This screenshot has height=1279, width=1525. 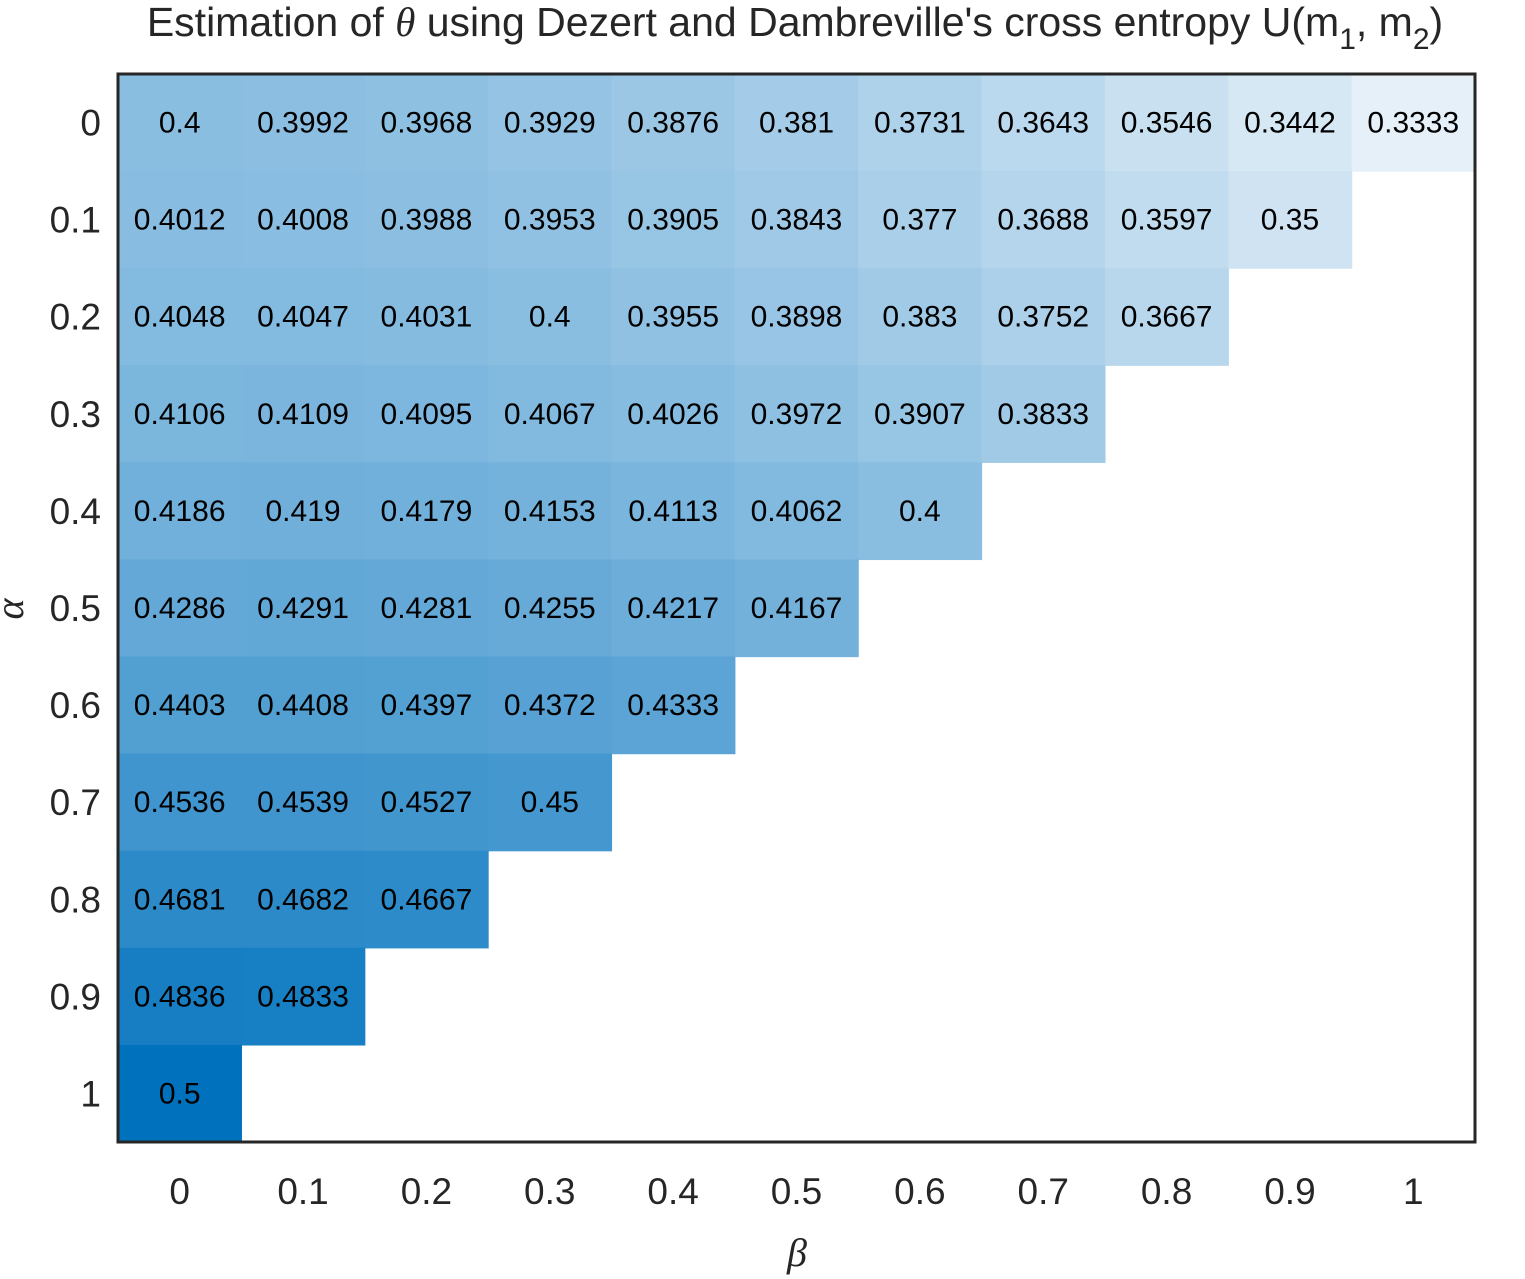 I want to click on cell-value-label: 0.3955, so click(x=673, y=317).